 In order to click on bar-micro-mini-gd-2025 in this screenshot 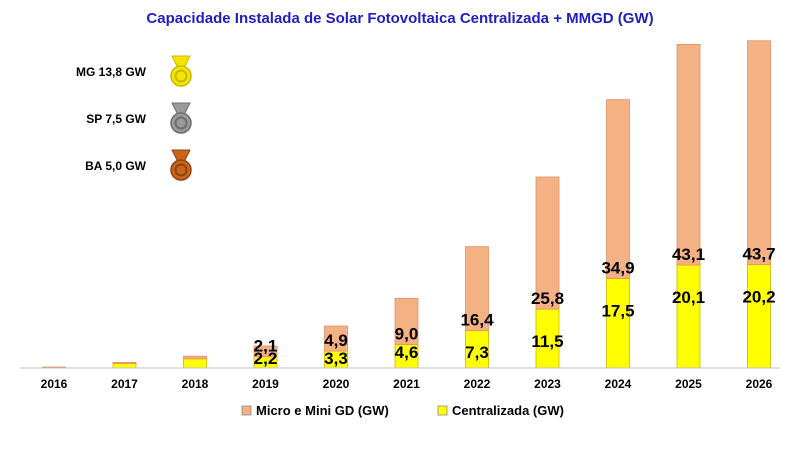, I will do `click(688, 154)`.